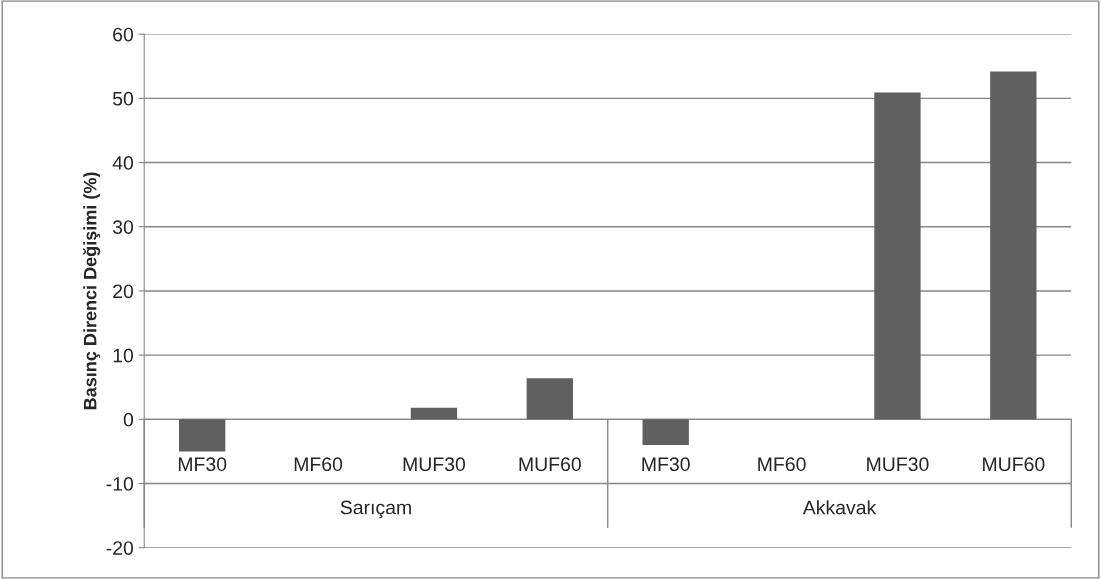 This screenshot has height=579, width=1101. I want to click on y-tick-label: 0, so click(128, 419).